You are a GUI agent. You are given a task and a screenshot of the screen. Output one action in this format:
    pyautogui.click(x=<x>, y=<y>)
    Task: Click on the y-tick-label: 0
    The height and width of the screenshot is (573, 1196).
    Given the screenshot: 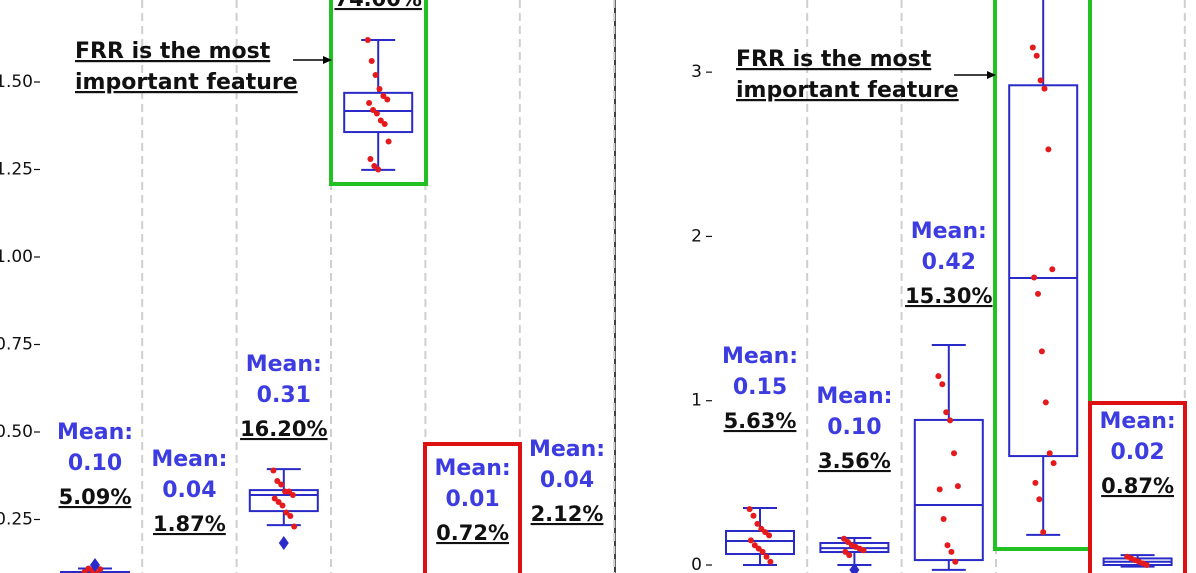 What is the action you would take?
    pyautogui.click(x=696, y=564)
    